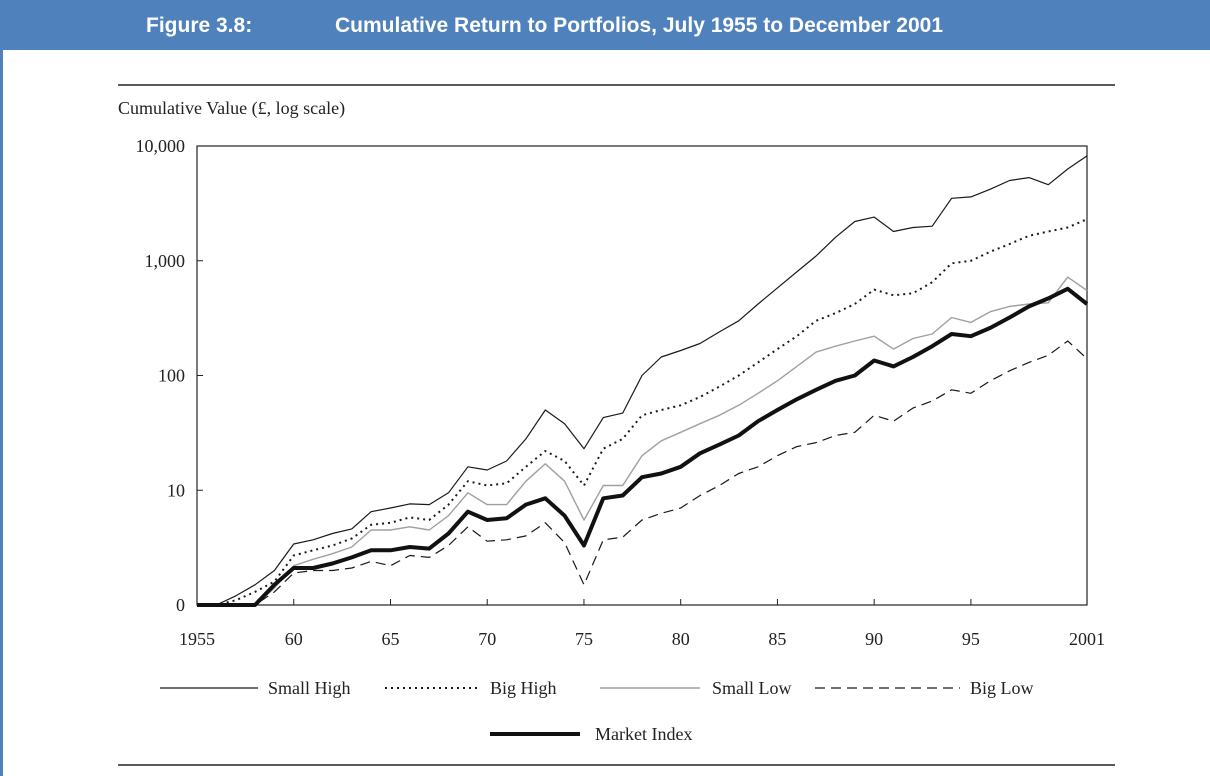  I want to click on x-tick-label: 80, so click(681, 639).